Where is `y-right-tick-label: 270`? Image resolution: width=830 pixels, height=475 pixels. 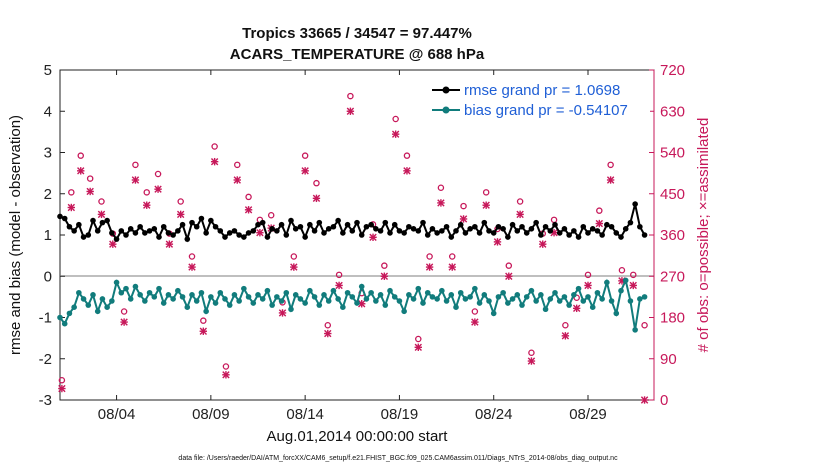 y-right-tick-label: 270 is located at coordinates (672, 276).